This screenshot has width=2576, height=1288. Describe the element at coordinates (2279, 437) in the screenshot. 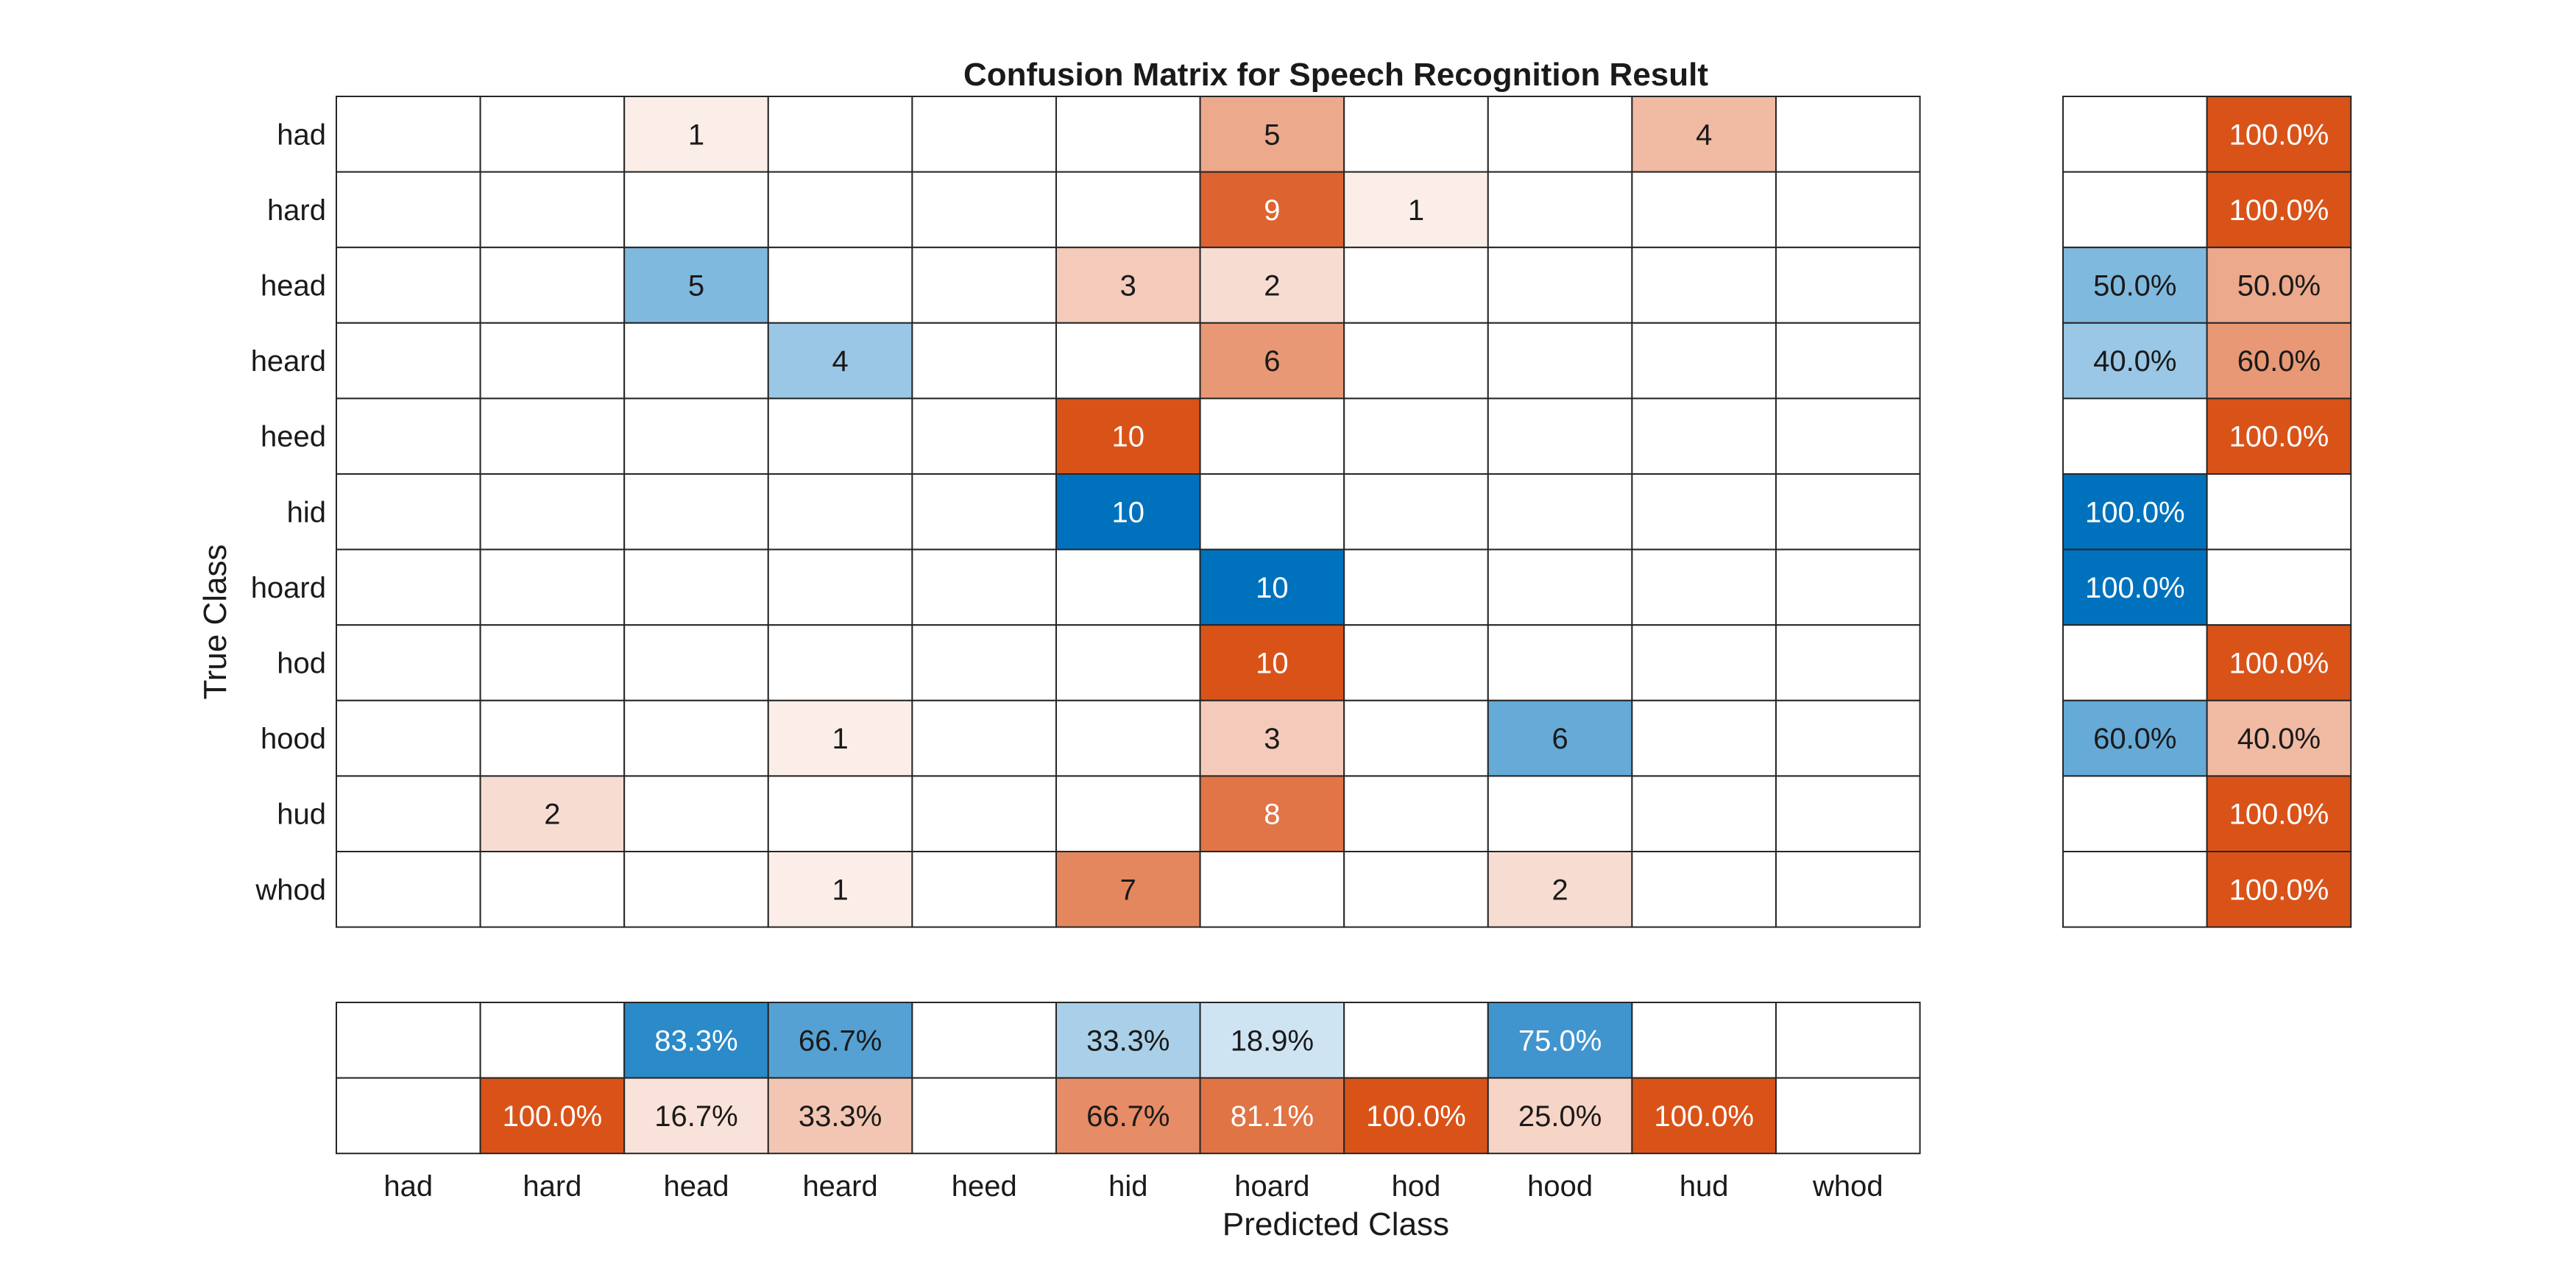

I see `row-summary-heed-incorrect-label: 100.0%` at that location.